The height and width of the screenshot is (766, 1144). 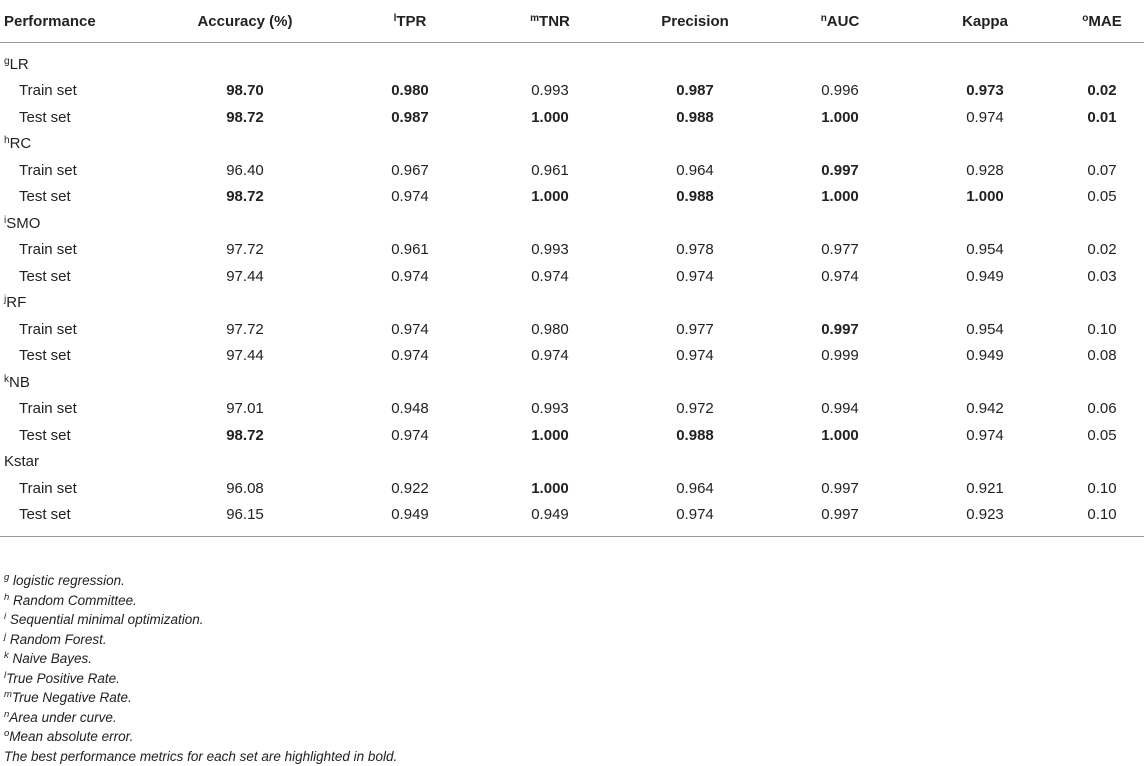 I want to click on group-row: hRC, so click(x=572, y=144).